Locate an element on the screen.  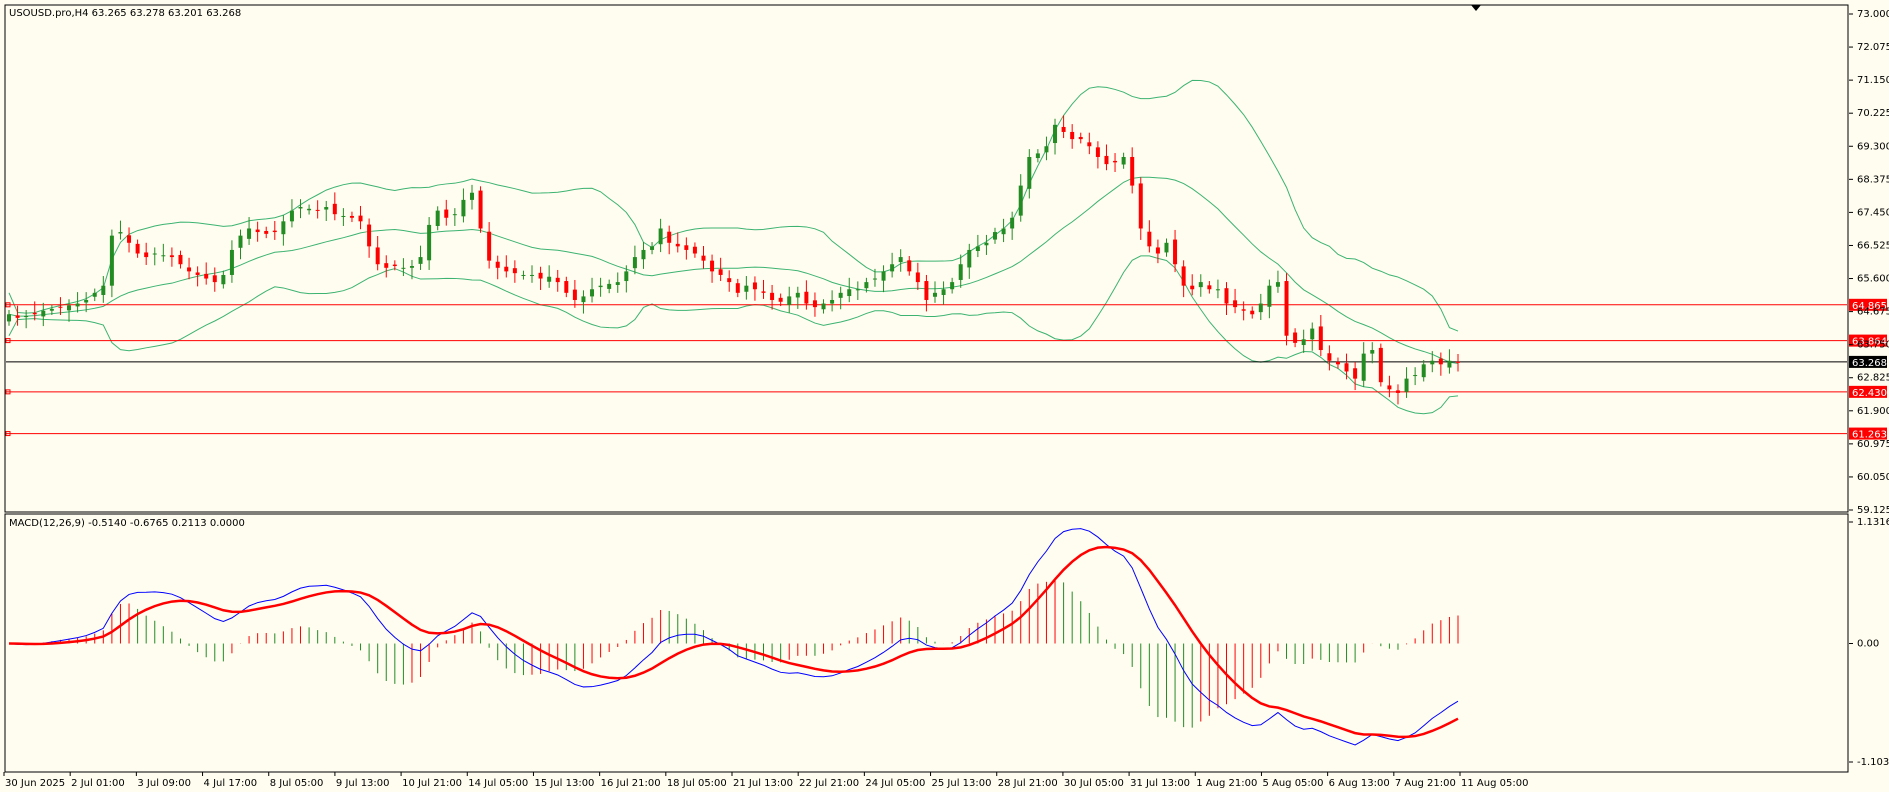
macd-axis: 1.1316 0.00 -1.1034 is located at coordinates (1869, 642).